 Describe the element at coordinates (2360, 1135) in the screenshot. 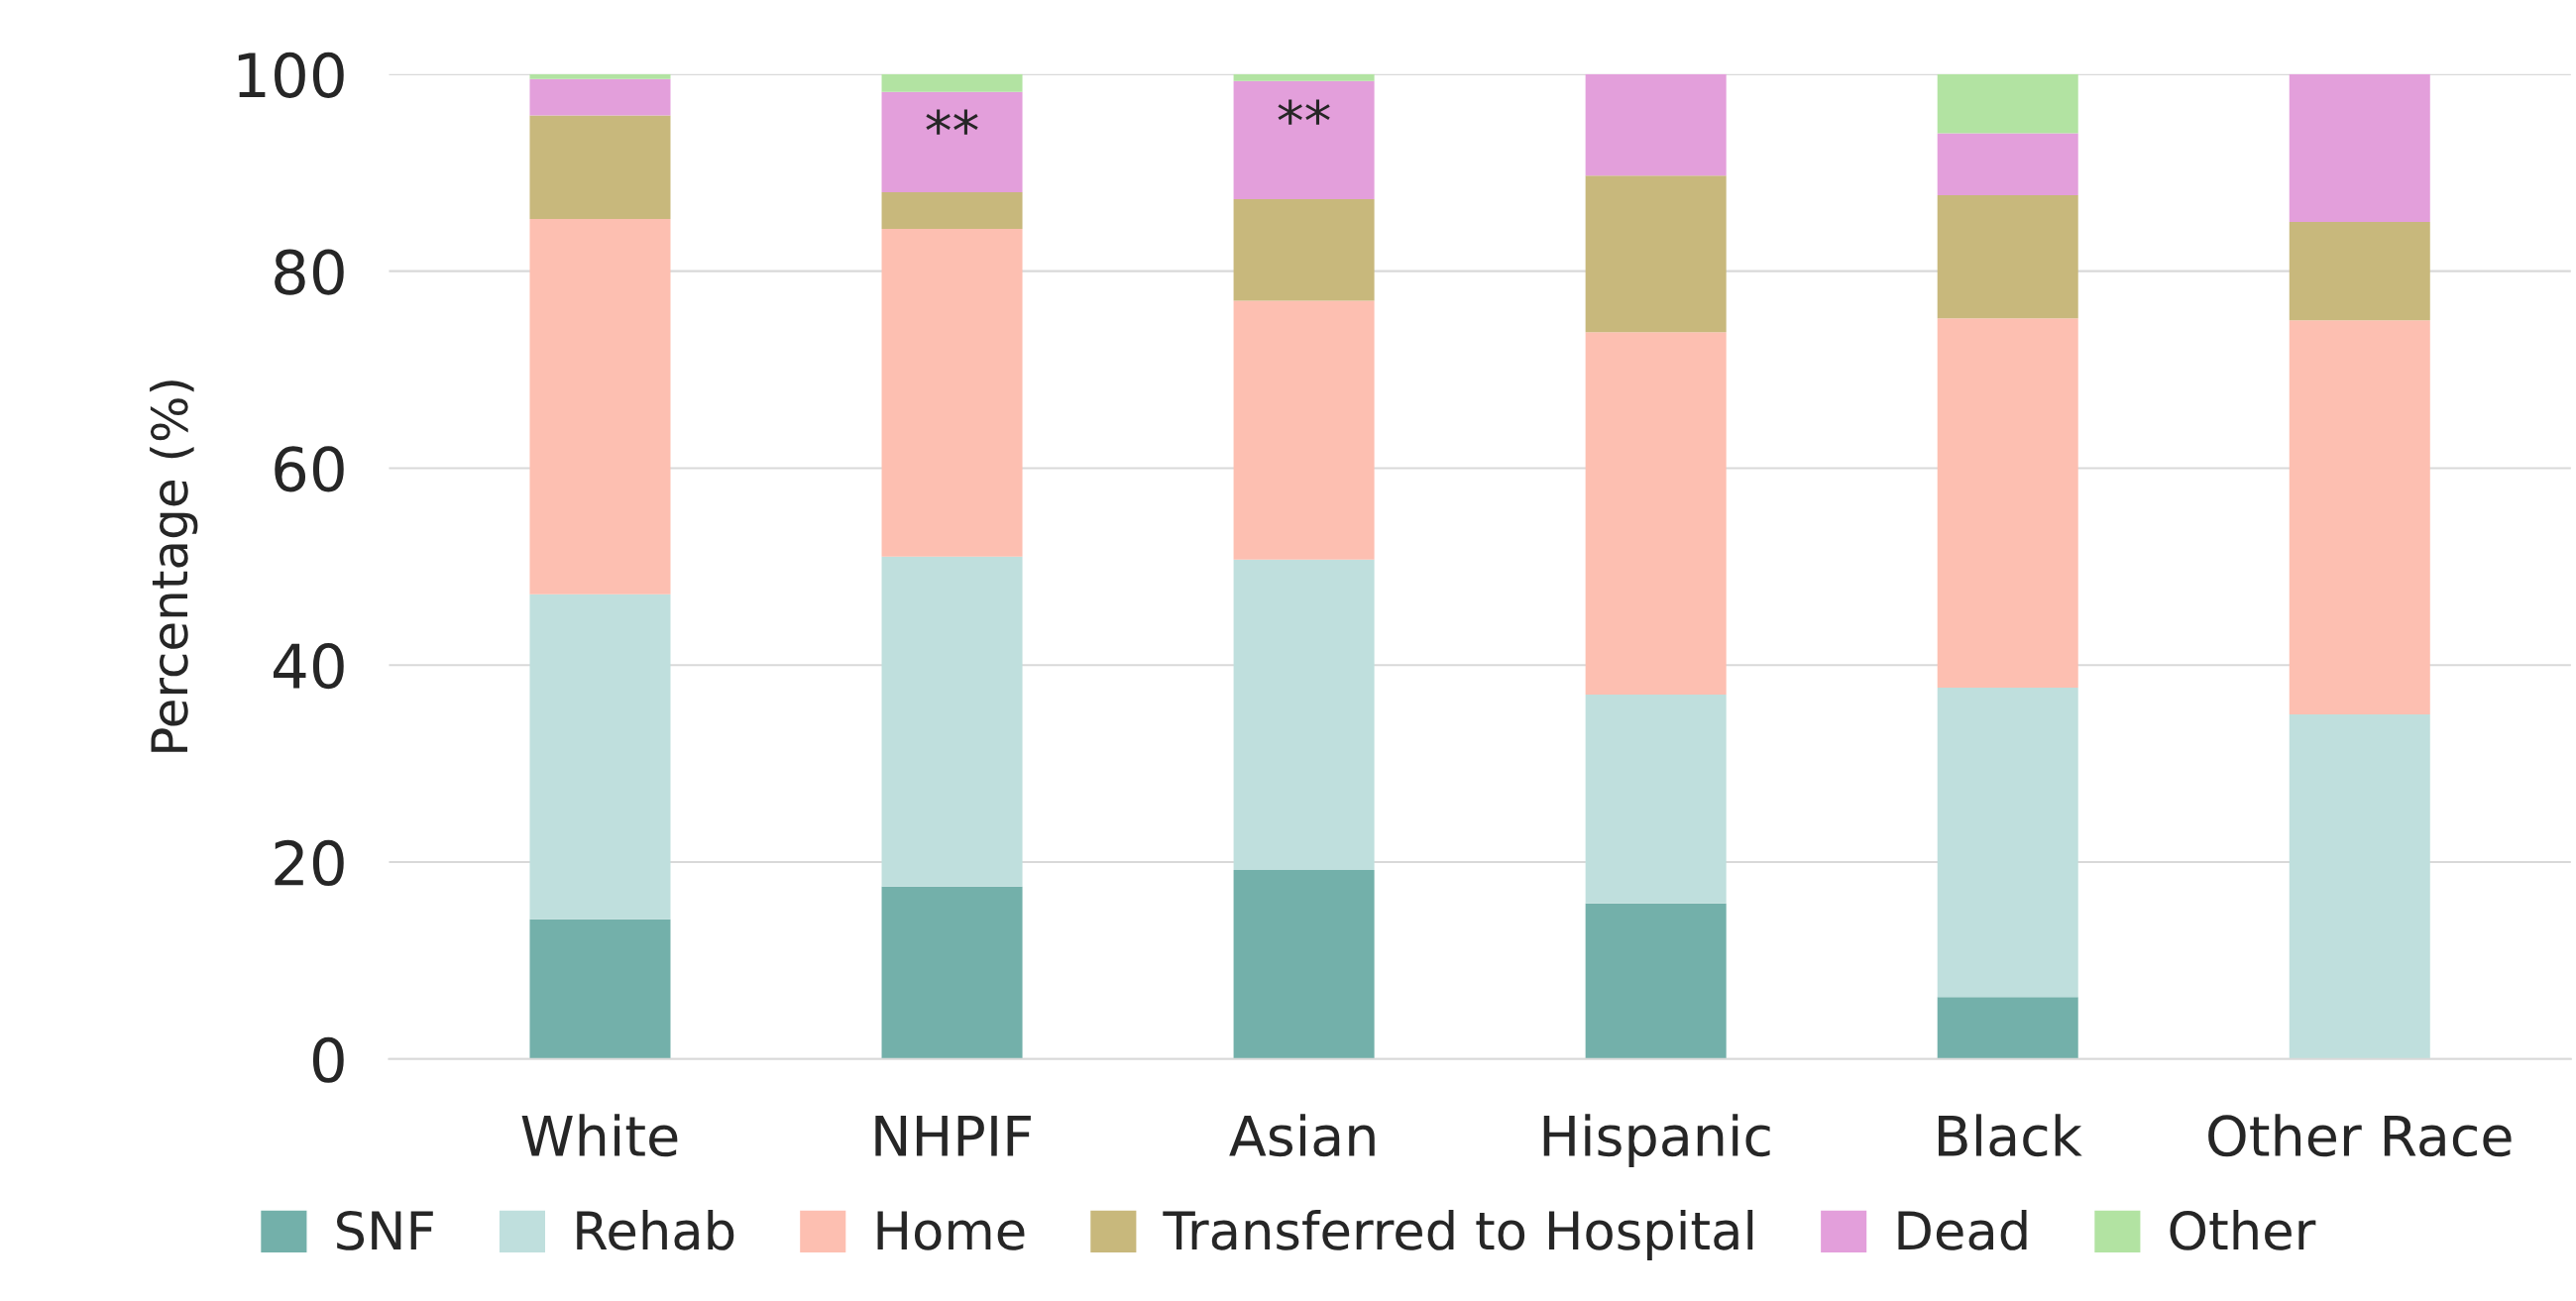

I see `x-tick-label: Other Race` at that location.